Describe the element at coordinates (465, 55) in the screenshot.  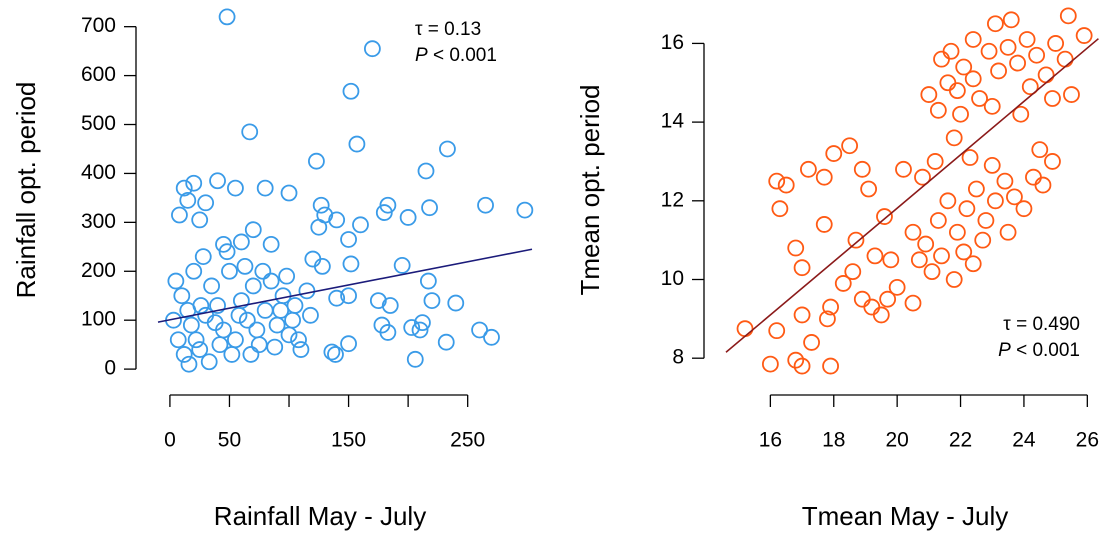
I see `p-value: < 0.001` at that location.